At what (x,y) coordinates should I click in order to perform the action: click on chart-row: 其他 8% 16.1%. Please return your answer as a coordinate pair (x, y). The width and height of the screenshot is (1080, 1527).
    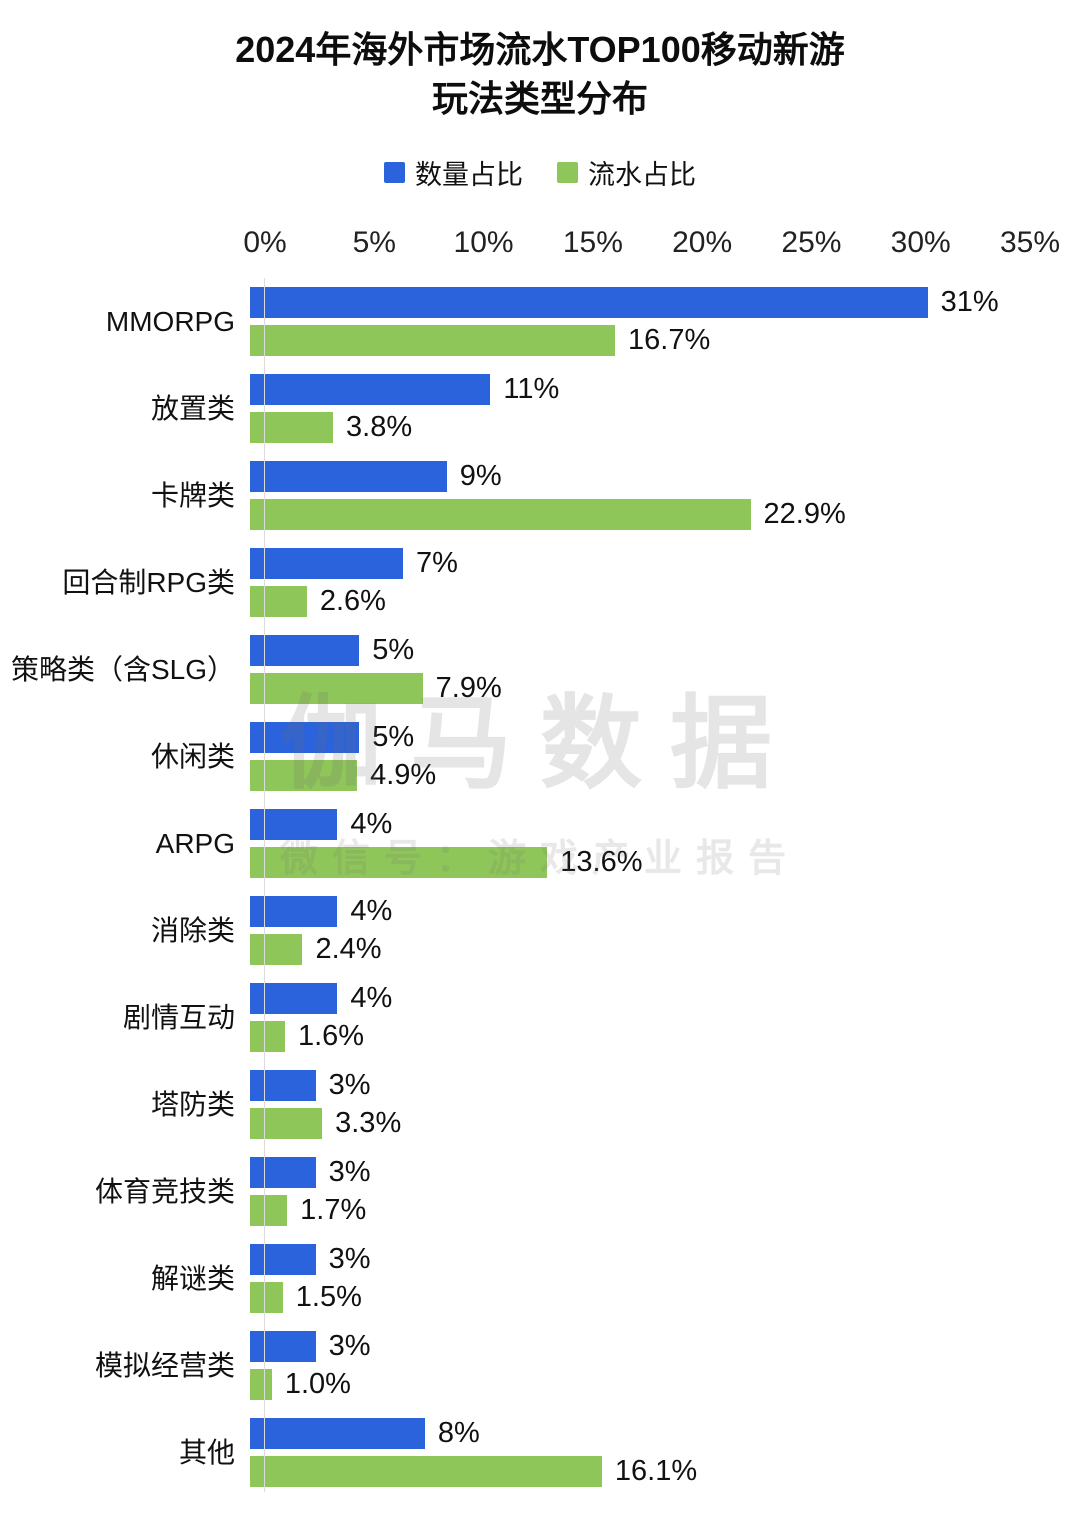
    Looking at the image, I should click on (540, 1452).